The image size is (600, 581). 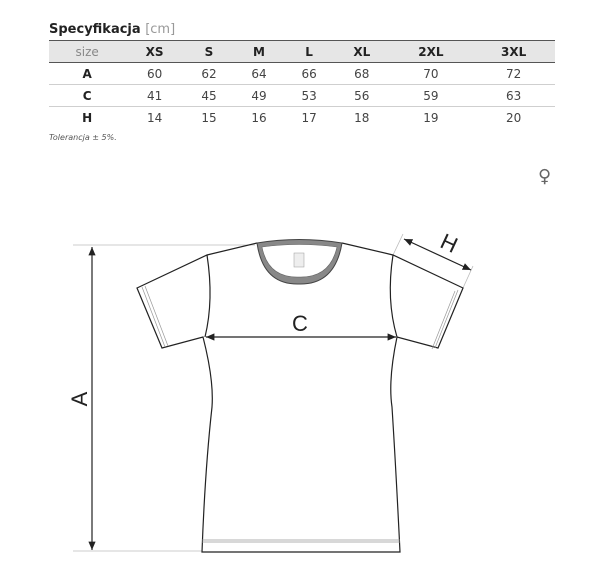 What do you see at coordinates (513, 95) in the screenshot?
I see `table-cell: 63` at bounding box center [513, 95].